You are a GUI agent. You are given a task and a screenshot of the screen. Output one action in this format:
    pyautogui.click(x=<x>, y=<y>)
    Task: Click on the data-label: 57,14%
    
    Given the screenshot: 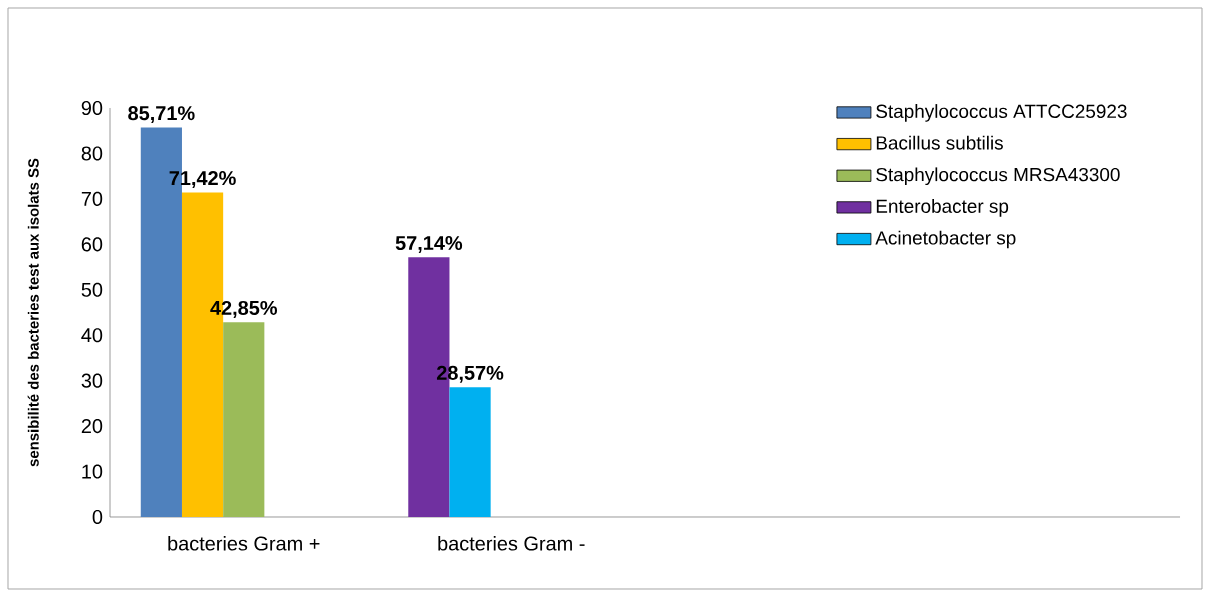 What is the action you would take?
    pyautogui.click(x=429, y=244)
    